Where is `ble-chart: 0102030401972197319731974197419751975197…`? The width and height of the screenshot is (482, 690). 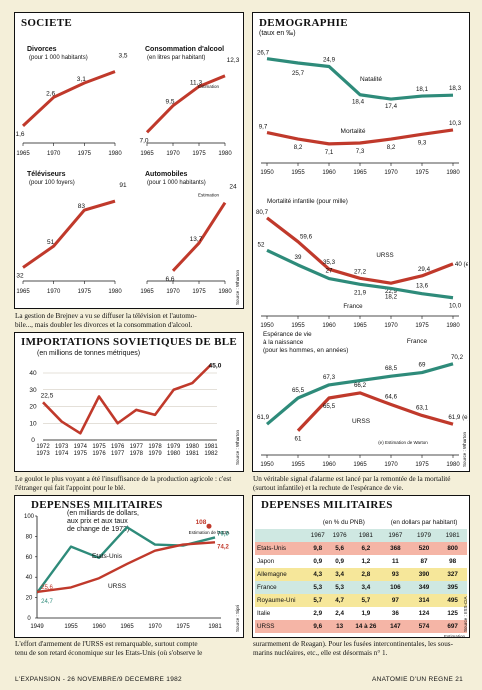
ble-chart: 0102030401972197319731974197419751975197… is located at coordinates (125, 410).